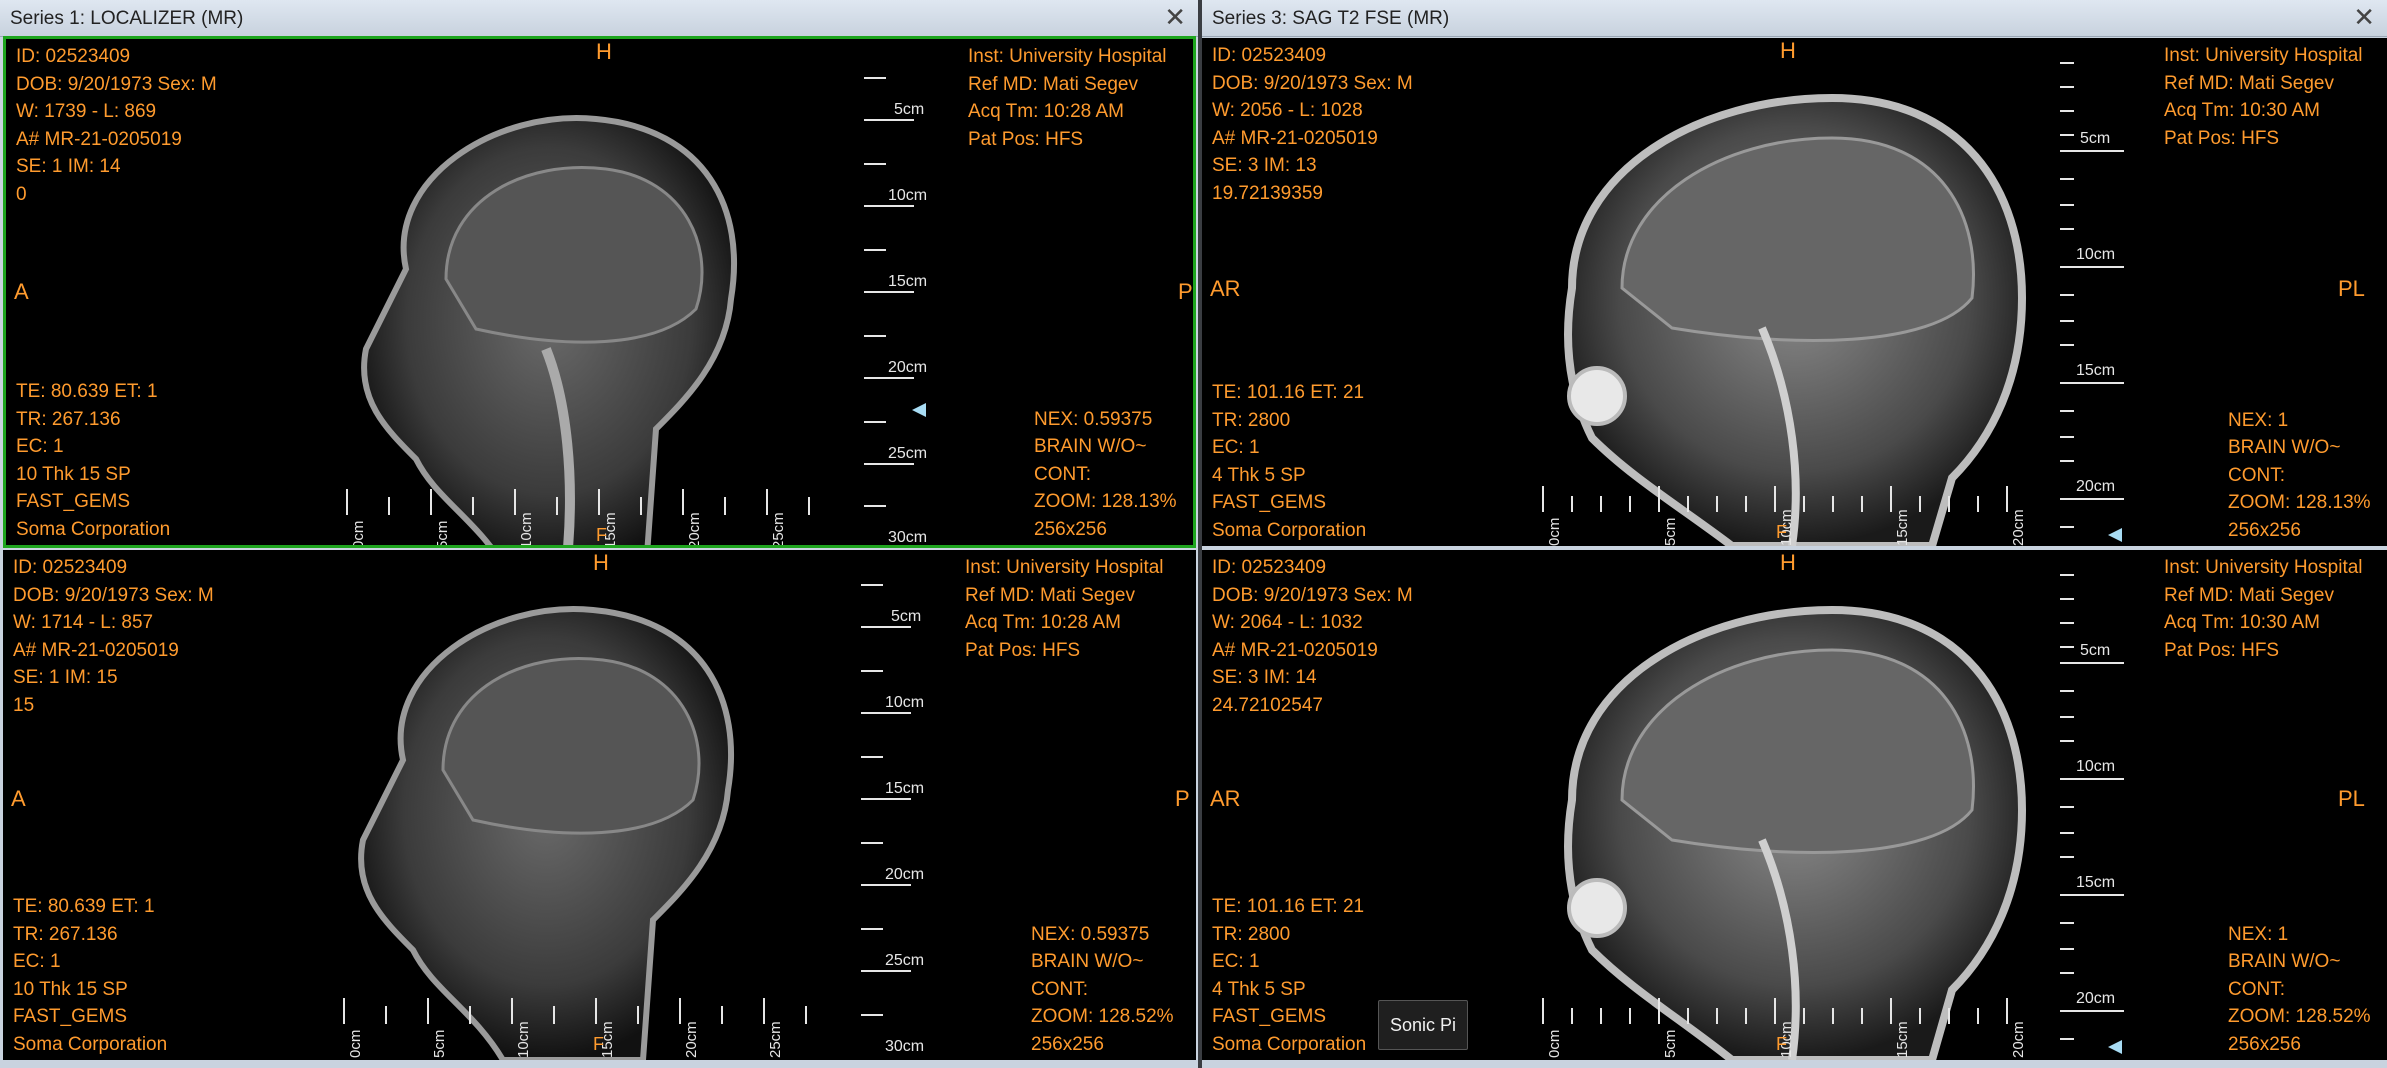  I want to click on orientation-right: PL, so click(2351, 798).